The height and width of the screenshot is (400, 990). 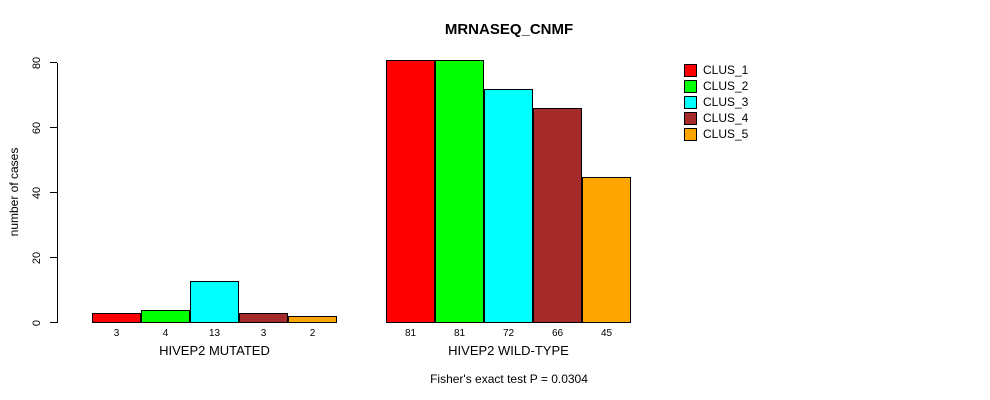 I want to click on bar-CLUS_3-group1, so click(x=214, y=302).